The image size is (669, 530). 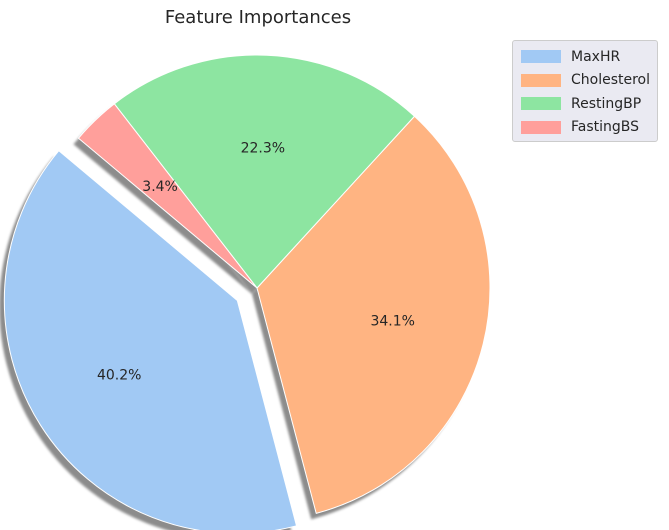 I want to click on legend-item: Cholesterol, so click(x=589, y=81).